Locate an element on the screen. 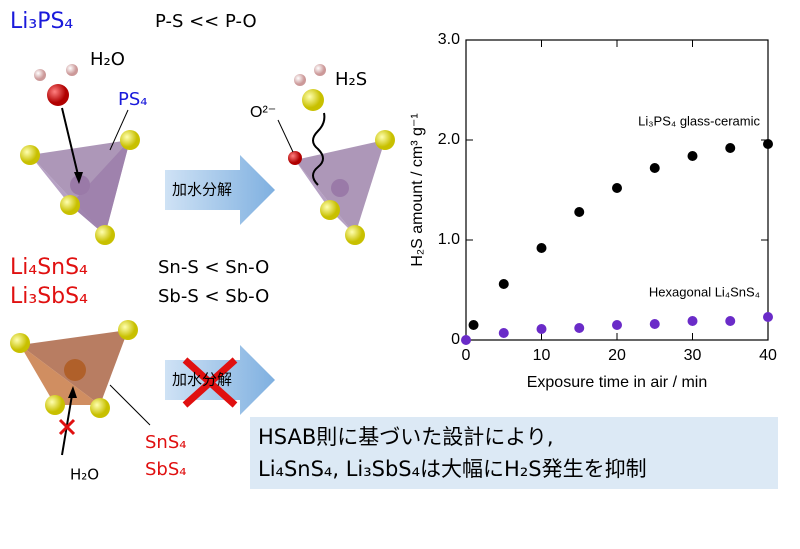 The image size is (800, 549). y-tick-label: 1.0 is located at coordinates (449, 239).